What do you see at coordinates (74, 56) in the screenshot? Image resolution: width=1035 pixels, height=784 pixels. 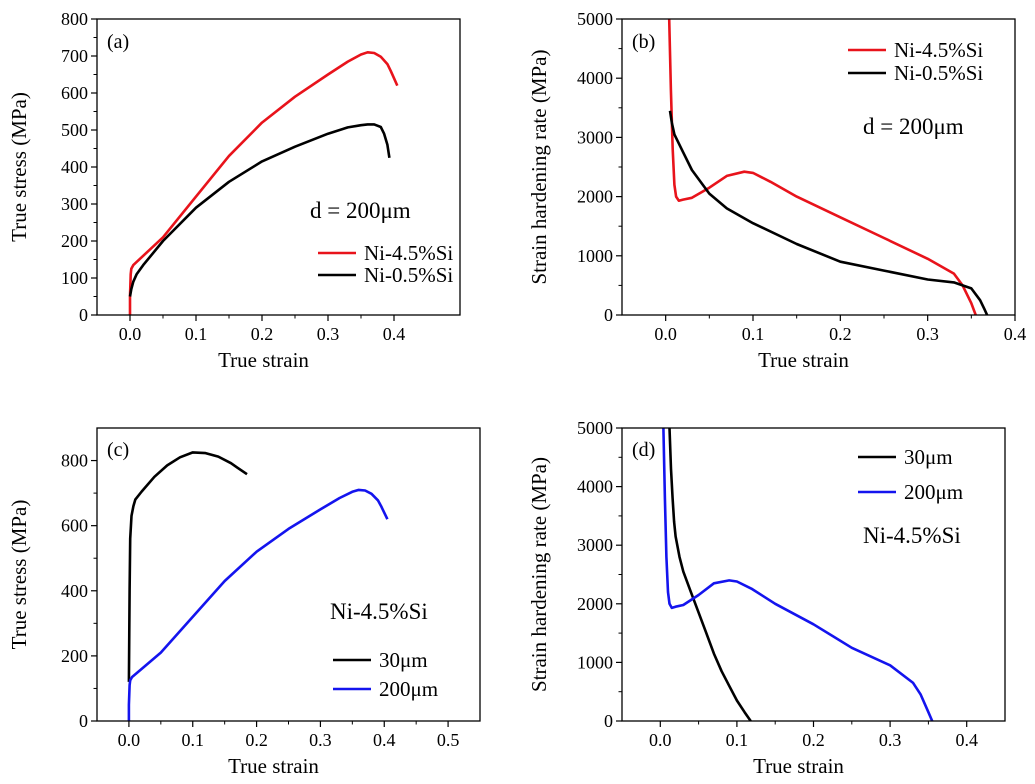 I see `y-tick-label: 700` at bounding box center [74, 56].